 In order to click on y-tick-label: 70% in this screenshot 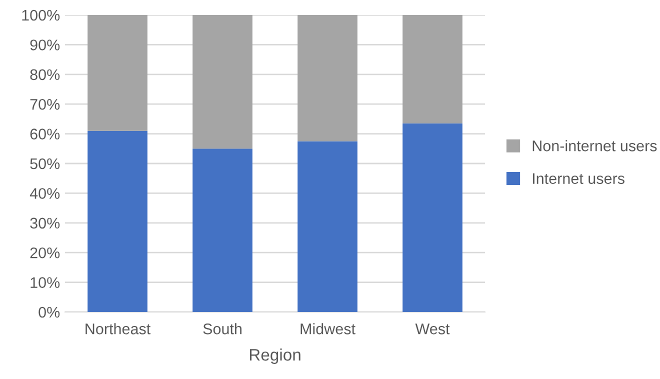, I will do `click(45, 104)`.